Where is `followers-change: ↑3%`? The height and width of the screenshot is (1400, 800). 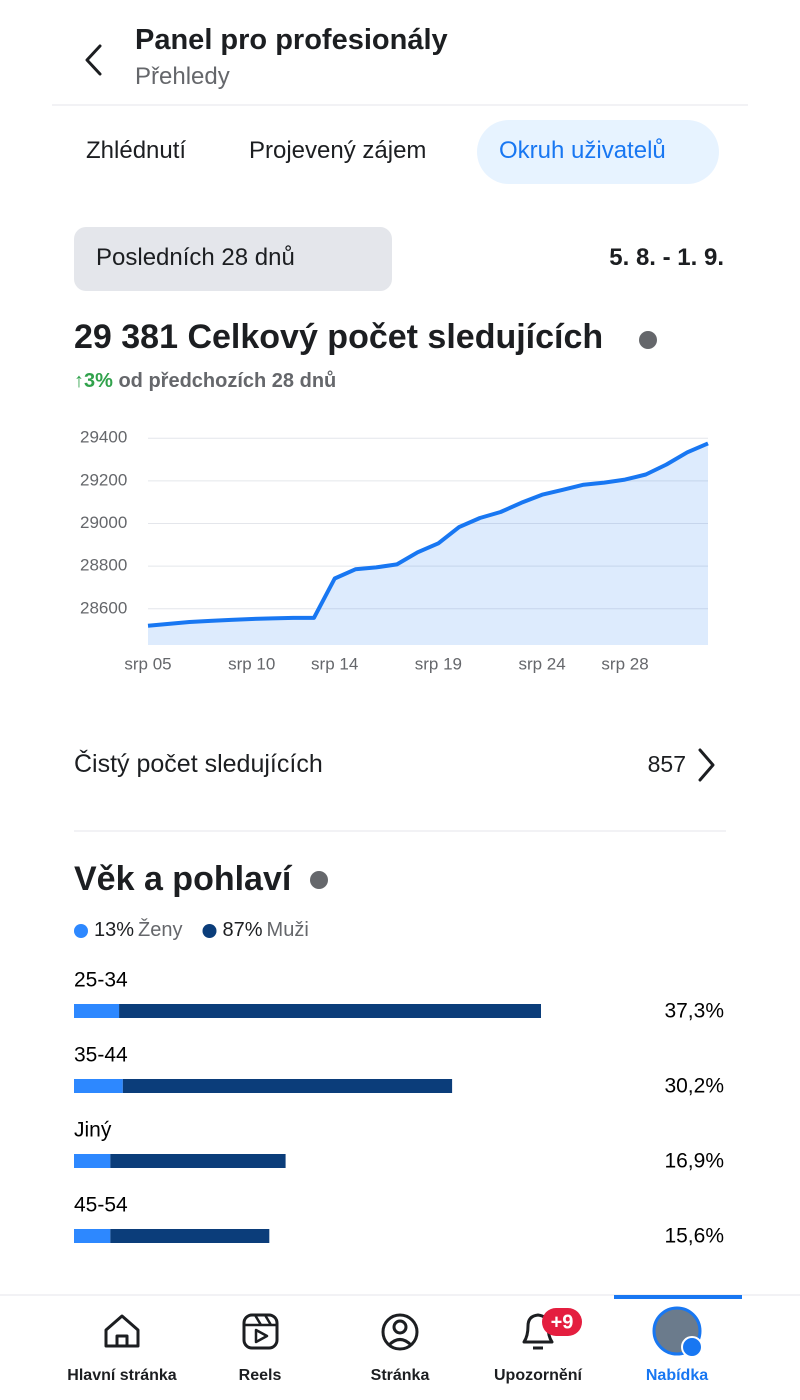 followers-change: ↑3% is located at coordinates (93, 381).